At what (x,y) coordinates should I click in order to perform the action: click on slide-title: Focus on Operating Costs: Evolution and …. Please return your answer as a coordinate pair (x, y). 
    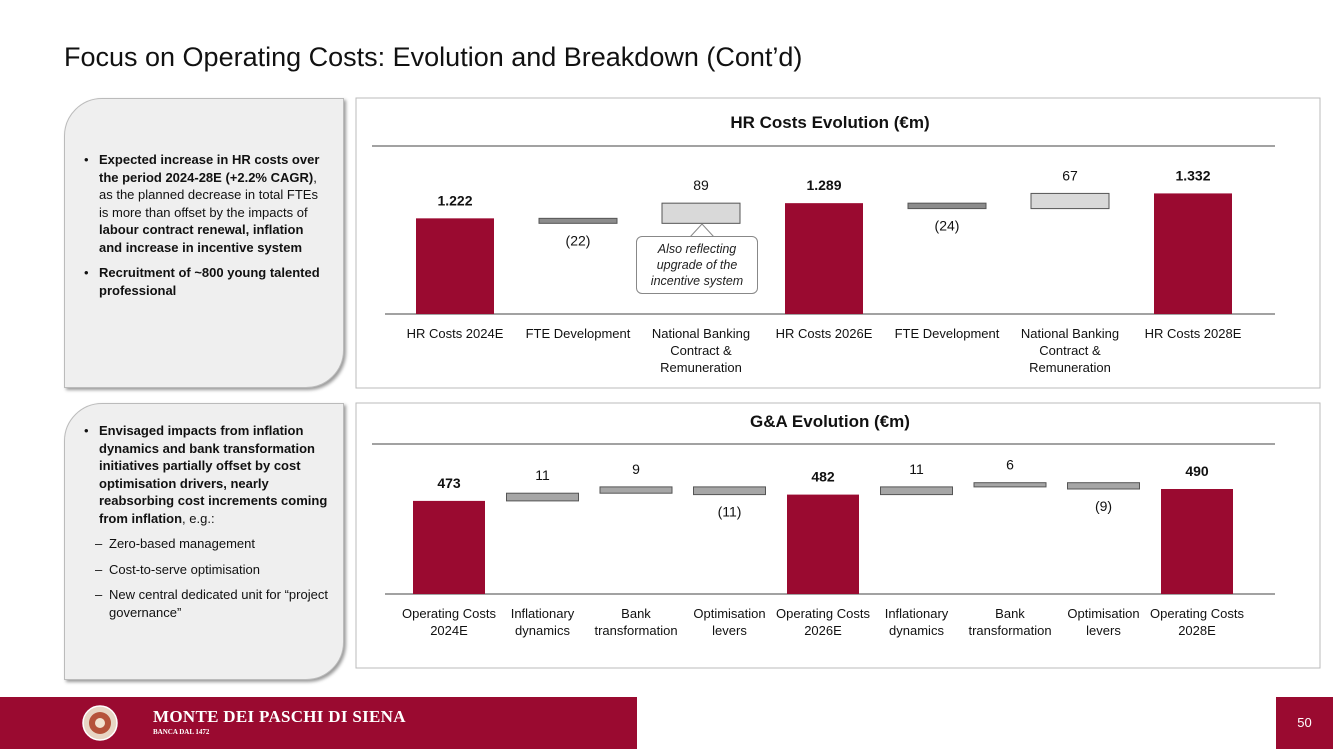
    Looking at the image, I should click on (433, 57).